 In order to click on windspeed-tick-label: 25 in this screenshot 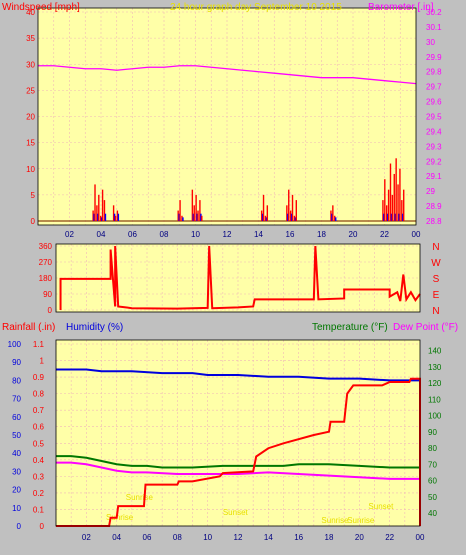, I will do `click(30, 90)`.